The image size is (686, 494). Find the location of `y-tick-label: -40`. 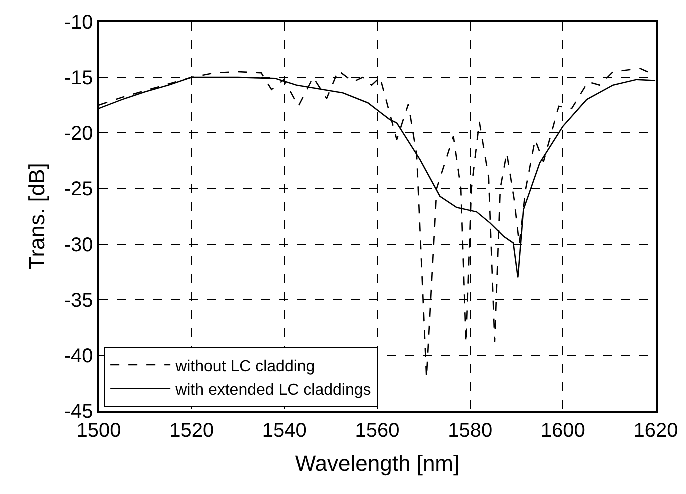

y-tick-label: -40 is located at coordinates (79, 356).